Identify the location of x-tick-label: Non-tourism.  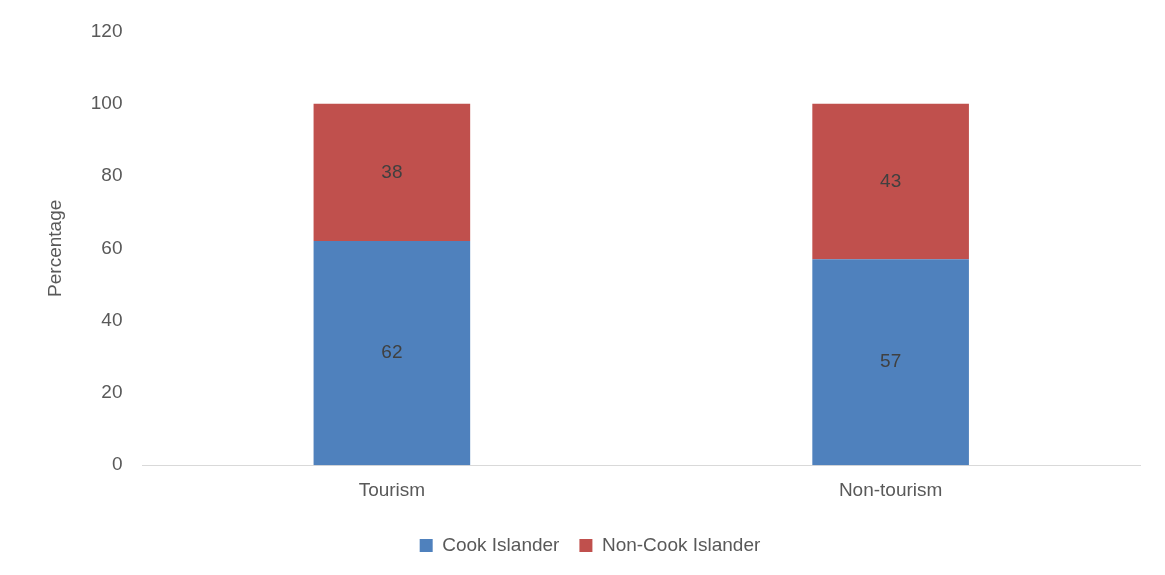
(890, 489).